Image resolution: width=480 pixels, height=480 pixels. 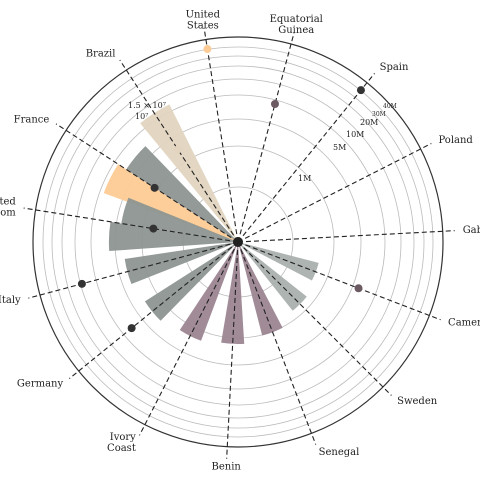 I want to click on label-ivory-coast: Ivory Coast, so click(x=121, y=443).